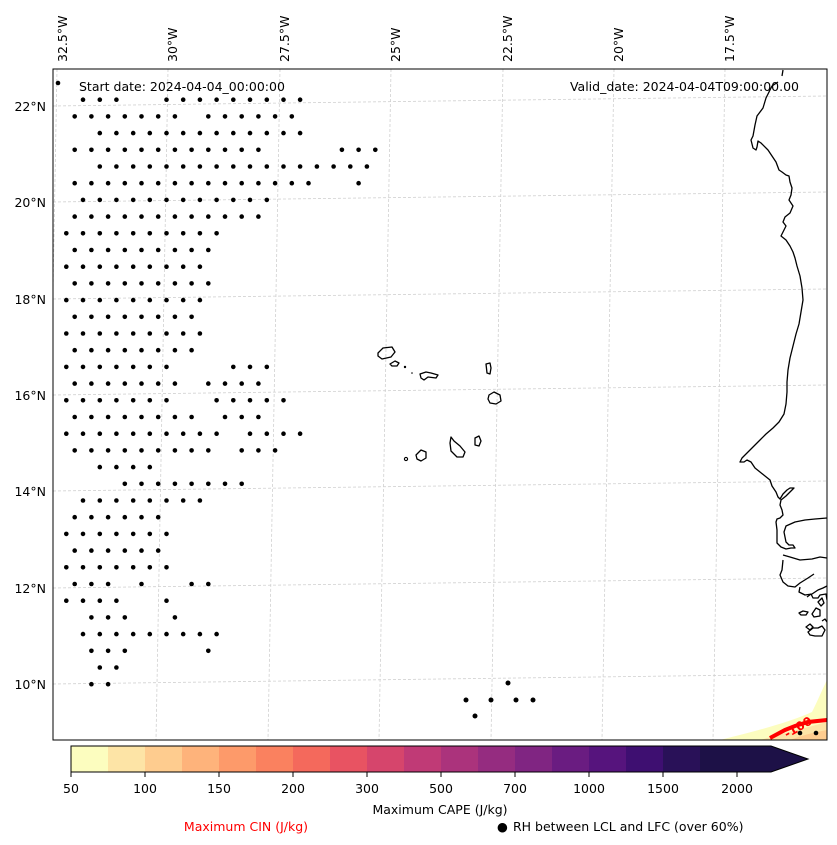 This screenshot has width=837, height=845. I want to click on colorbar-outline, so click(440, 759).